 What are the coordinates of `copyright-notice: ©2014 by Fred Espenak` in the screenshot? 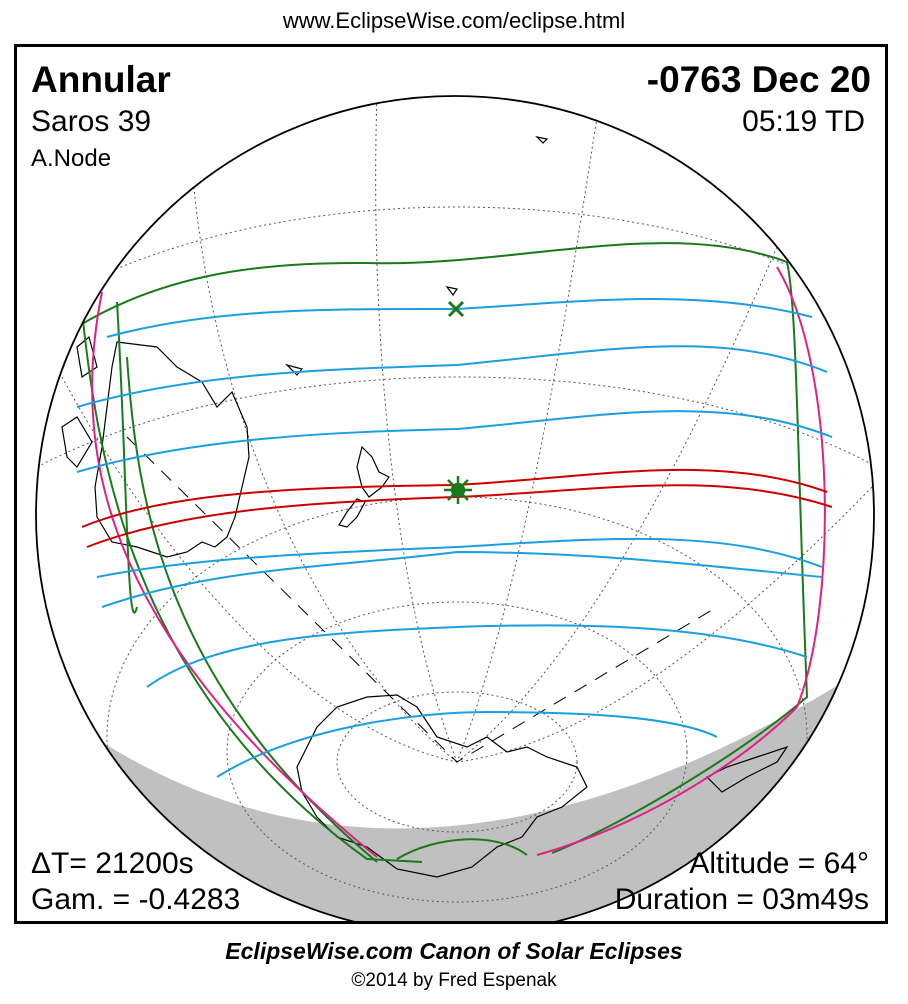 It's located at (454, 980).